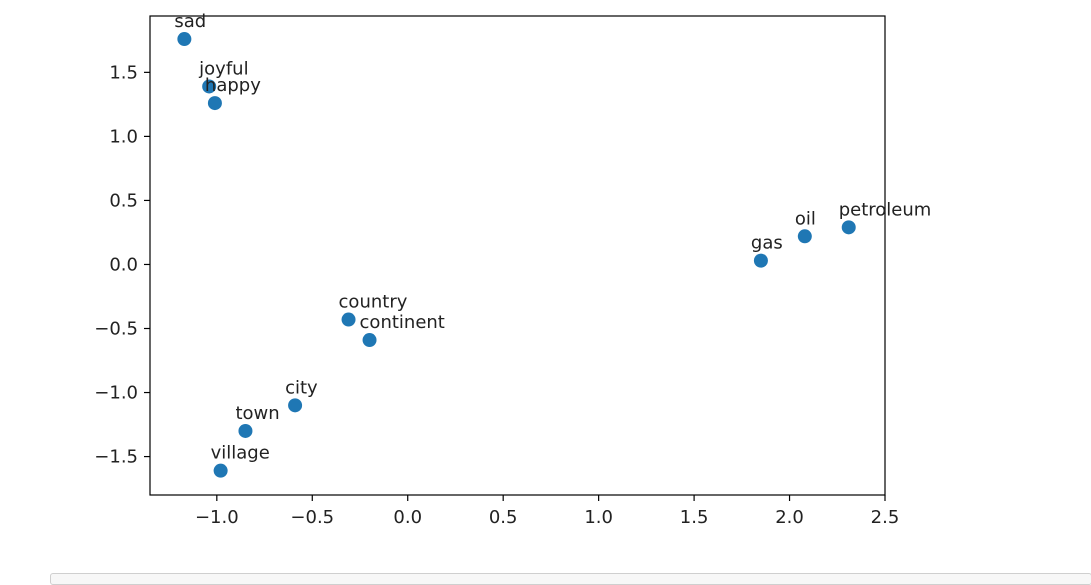 This screenshot has height=585, width=1091. What do you see at coordinates (503, 517) in the screenshot?
I see `x-tick-label: 0.5` at bounding box center [503, 517].